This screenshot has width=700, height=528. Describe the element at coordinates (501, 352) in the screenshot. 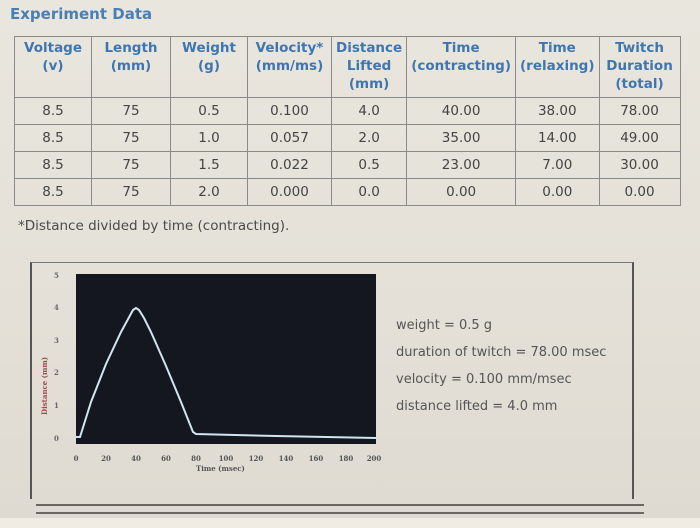

I see `summary-duration: duration of twitch = 78.00 msec` at that location.